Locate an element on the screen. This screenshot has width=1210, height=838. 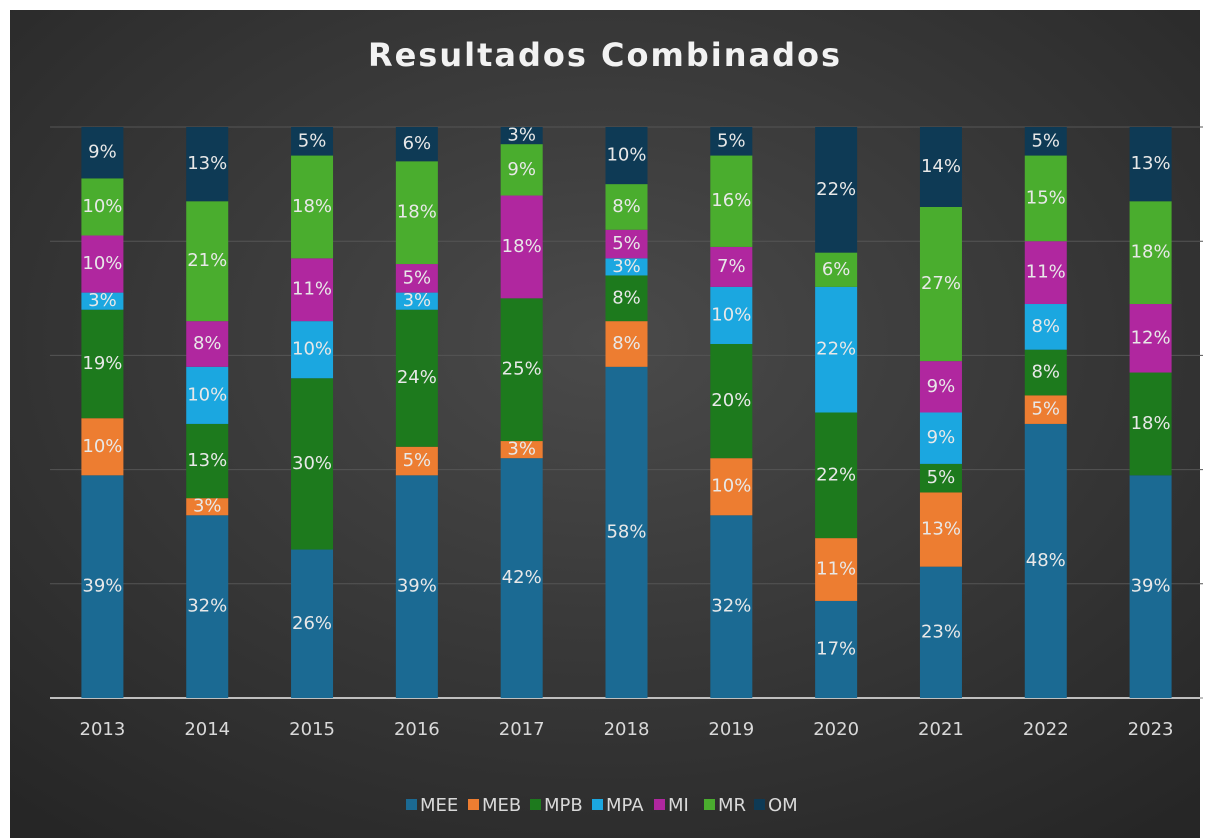
data-label: 58% is located at coordinates (626, 531).